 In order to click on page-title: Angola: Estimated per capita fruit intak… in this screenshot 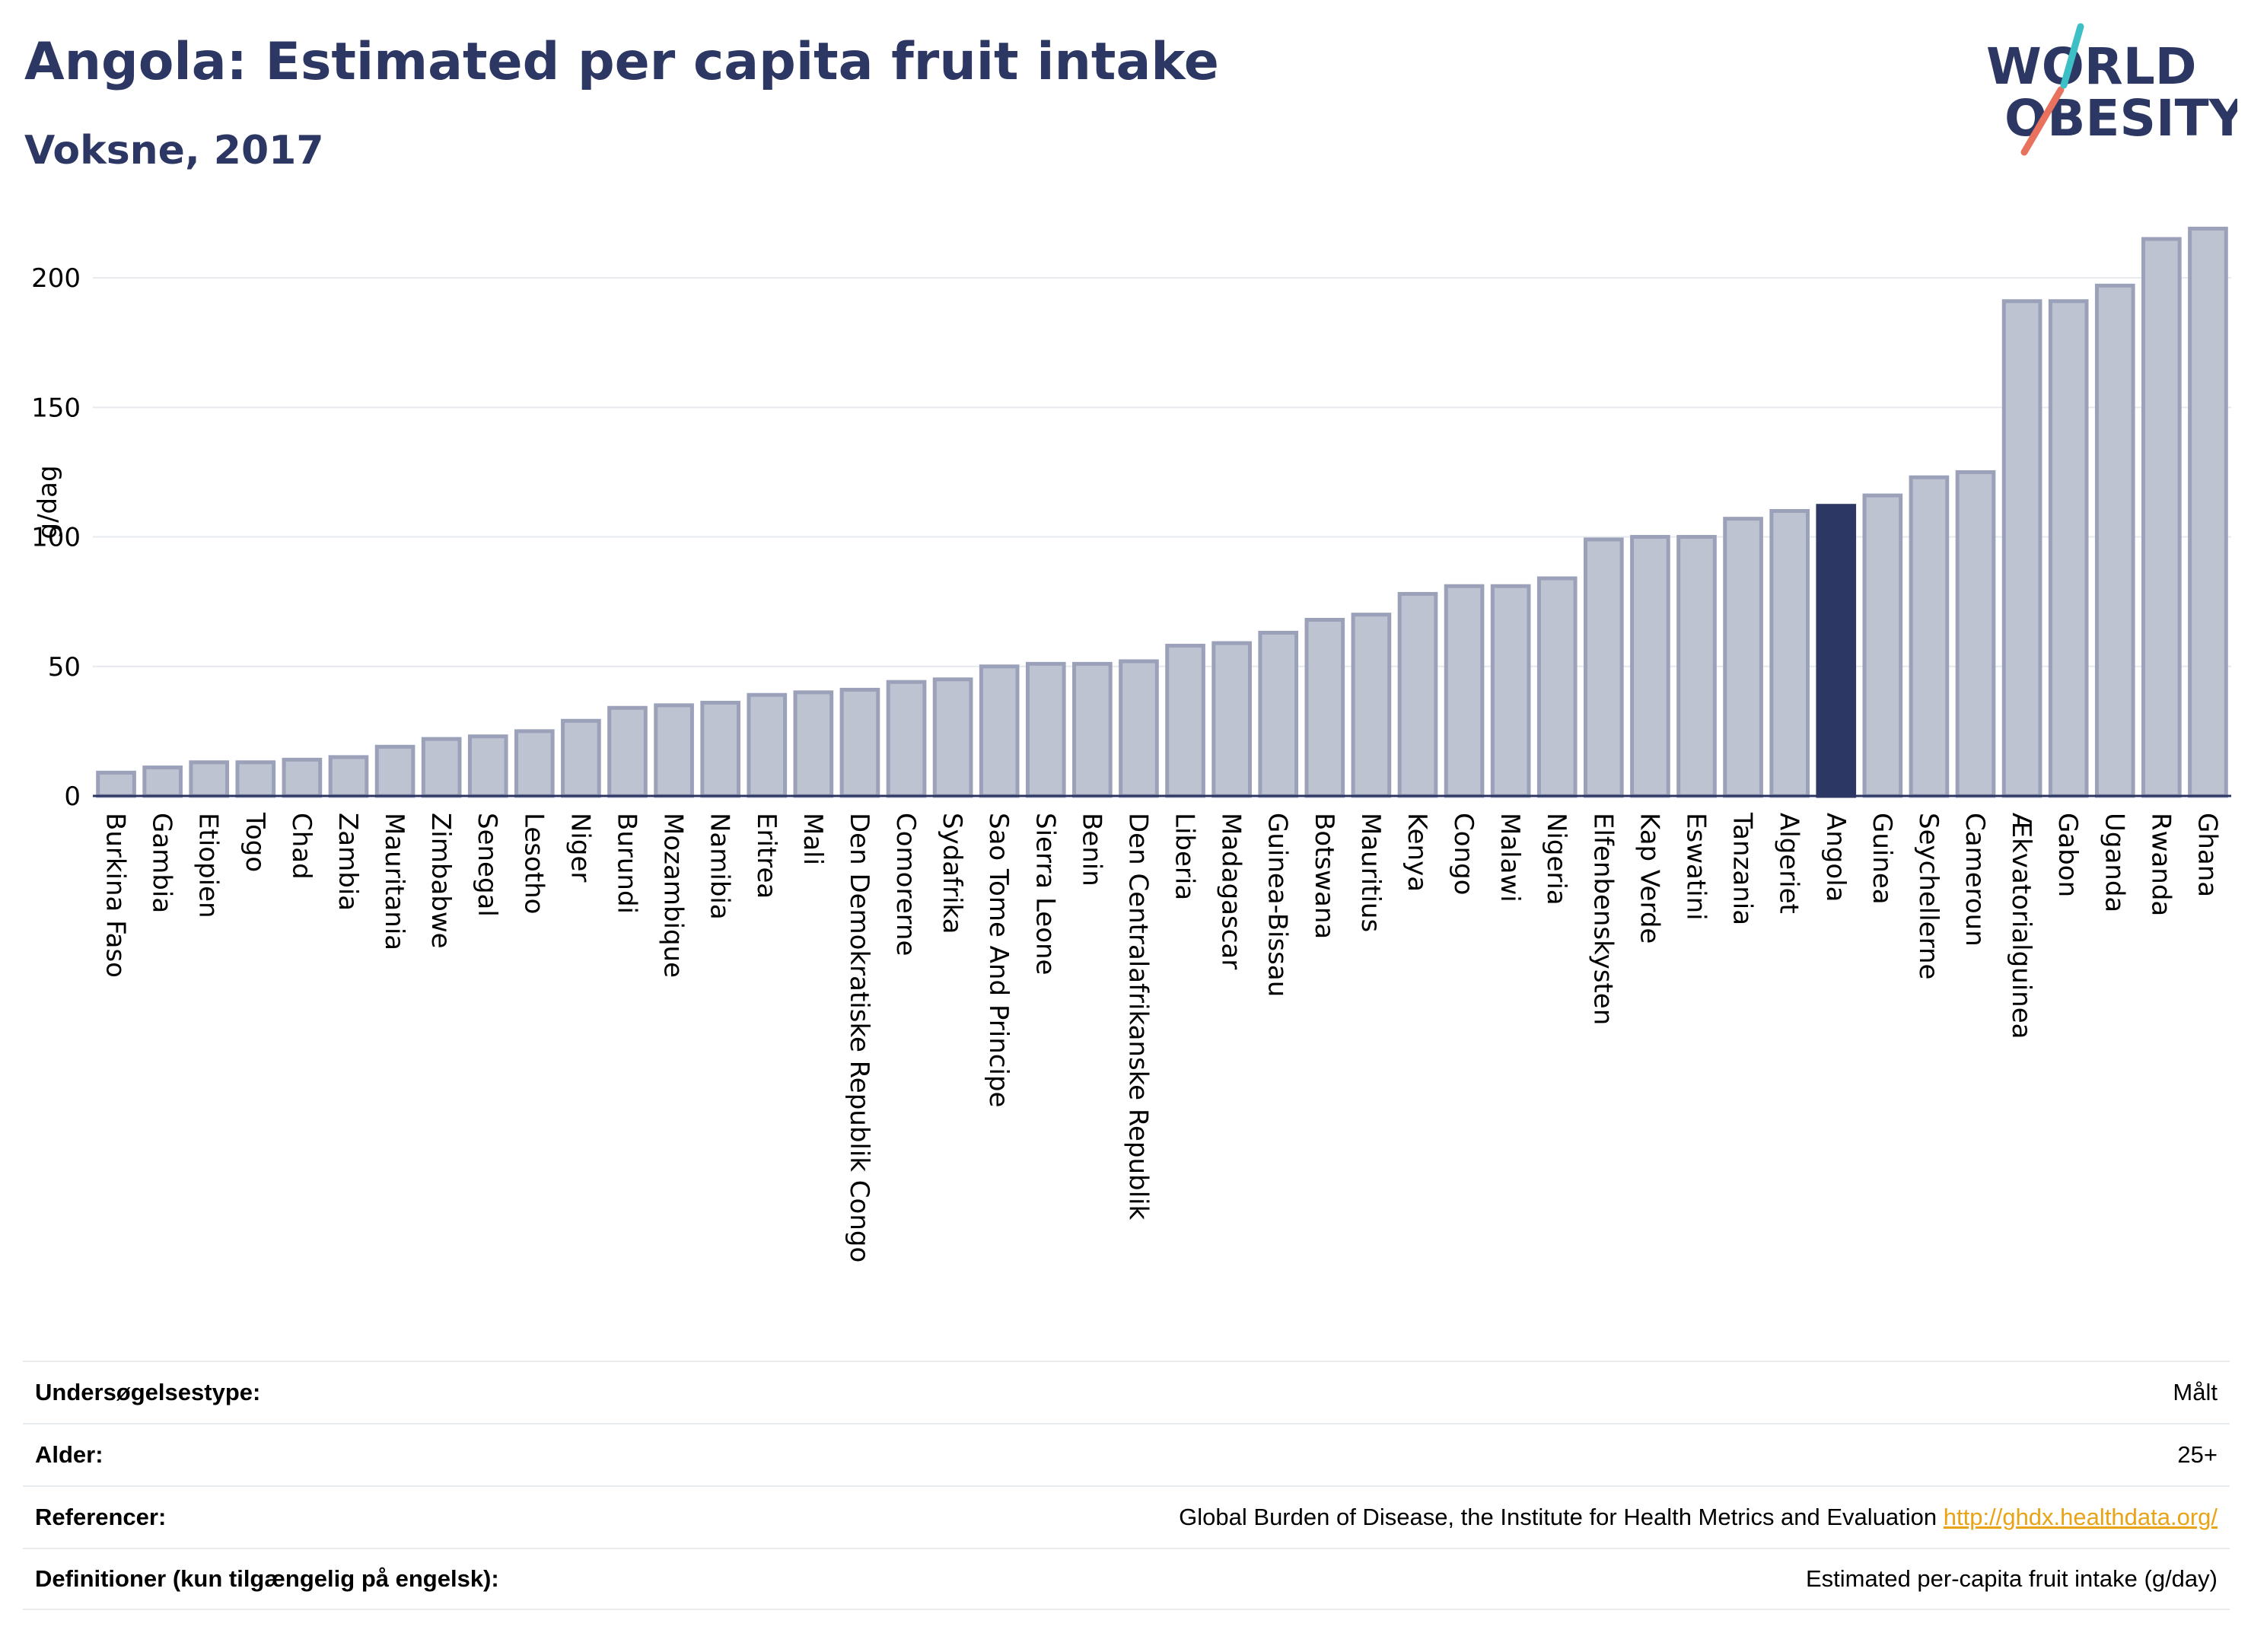, I will do `click(621, 62)`.